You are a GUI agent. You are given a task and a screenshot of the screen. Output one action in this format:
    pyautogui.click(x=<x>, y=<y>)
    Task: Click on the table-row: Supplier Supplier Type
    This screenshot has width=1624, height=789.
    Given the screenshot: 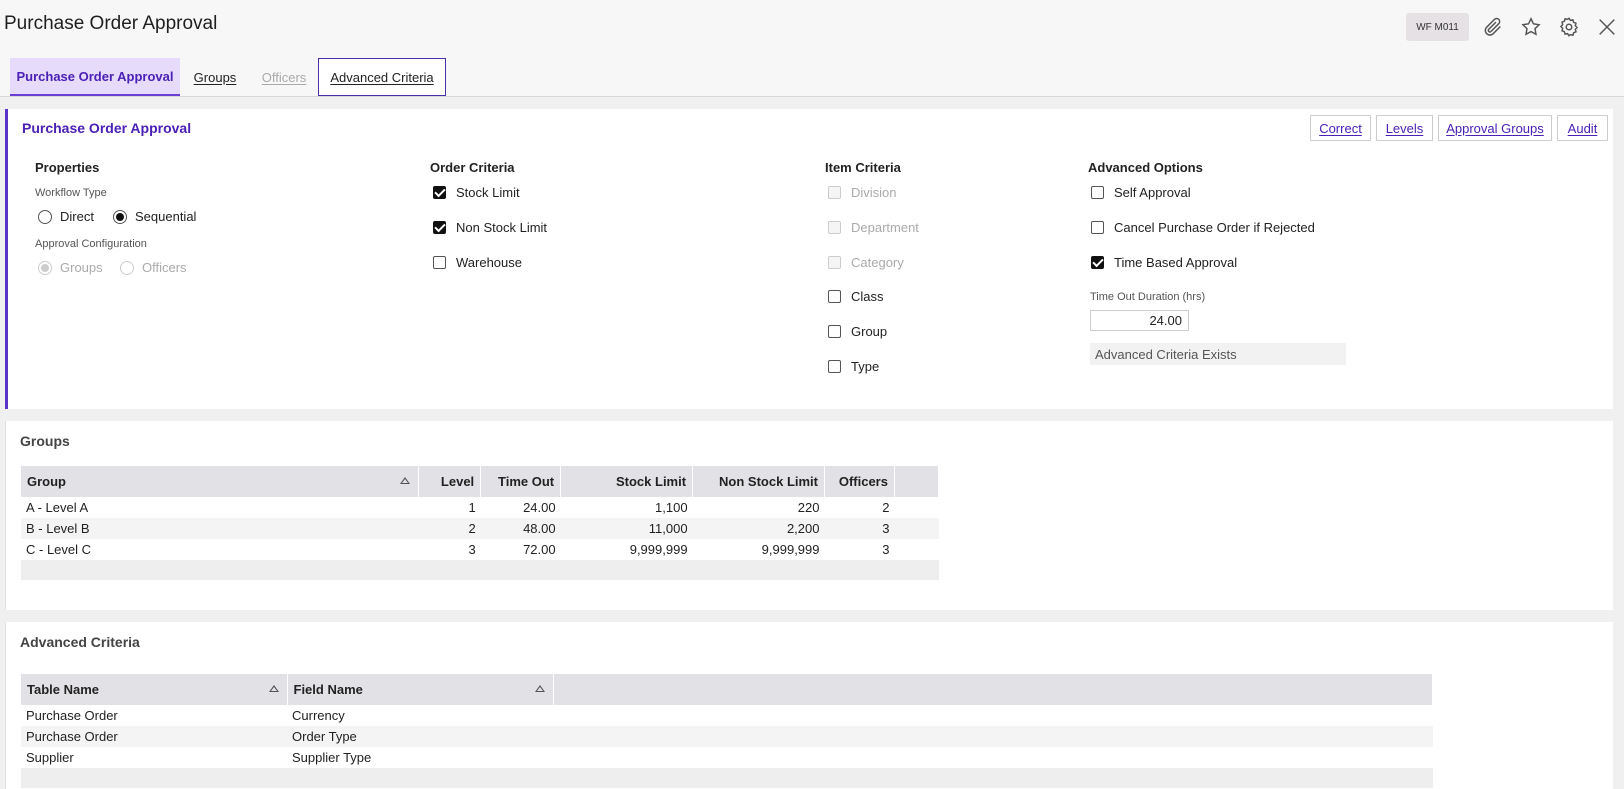 What is the action you would take?
    pyautogui.click(x=727, y=757)
    